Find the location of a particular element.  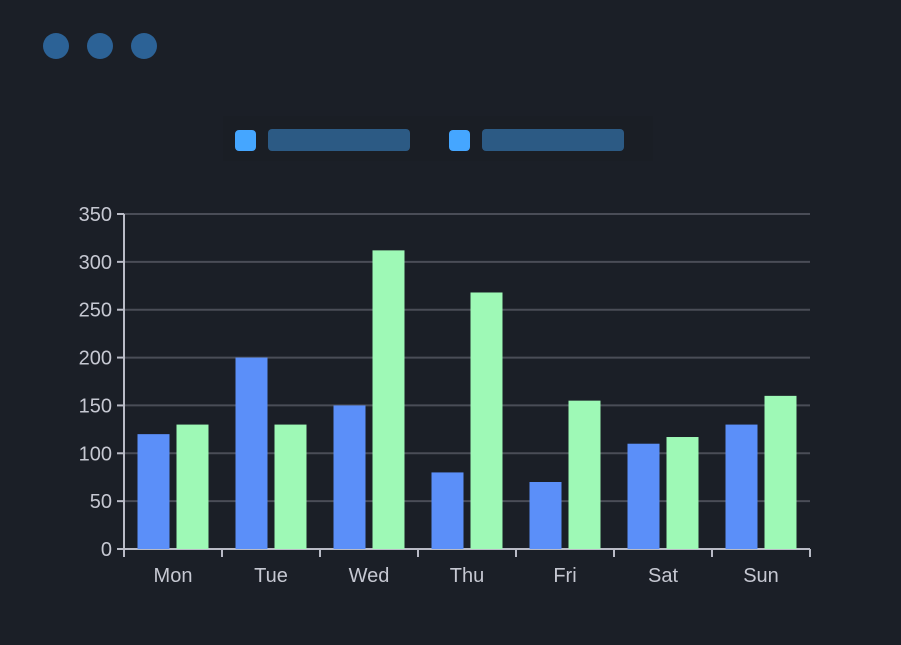

bar-series-1-sun is located at coordinates (741, 486).